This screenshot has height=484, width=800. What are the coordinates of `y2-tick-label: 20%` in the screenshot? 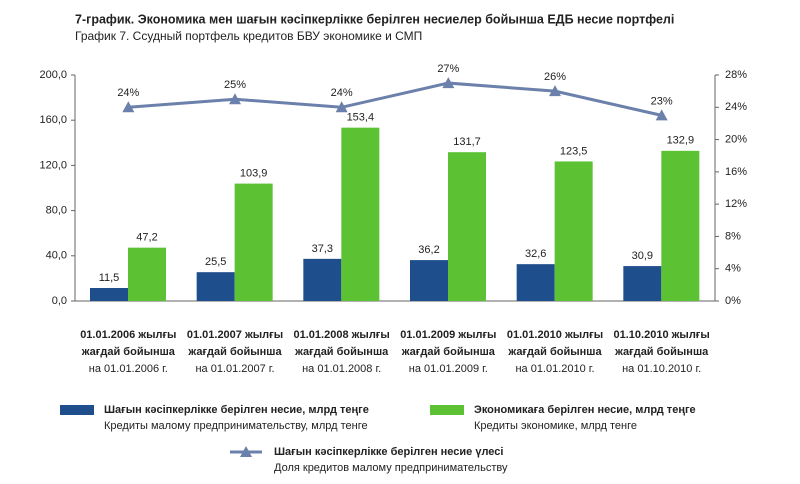 It's located at (736, 139).